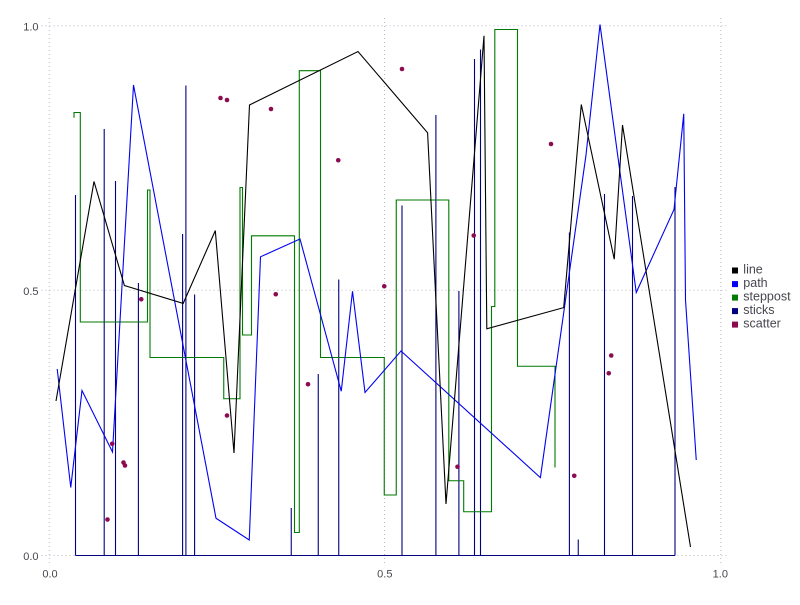 This screenshot has width=800, height=605. Describe the element at coordinates (755, 283) in the screenshot. I see `svg-text: path` at that location.